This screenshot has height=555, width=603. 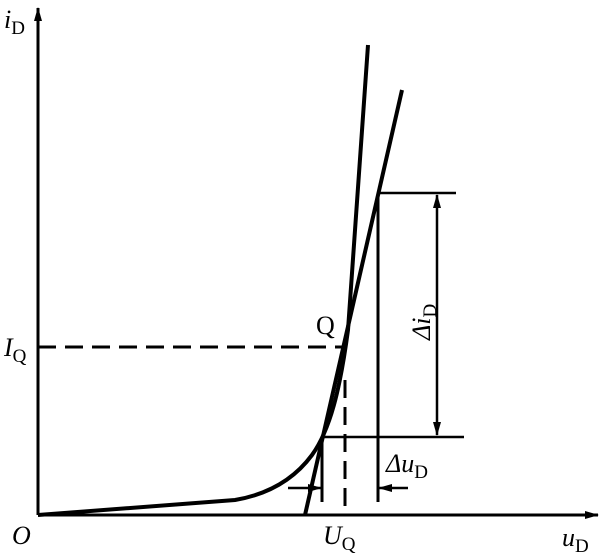 What do you see at coordinates (424, 322) in the screenshot?
I see `delta-i-label: ΔiD` at bounding box center [424, 322].